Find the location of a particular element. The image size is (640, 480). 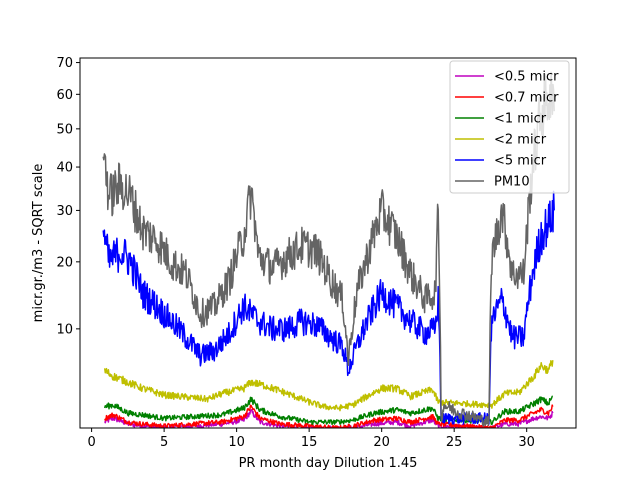

y-tick-label-0: 10 is located at coordinates (64, 329).